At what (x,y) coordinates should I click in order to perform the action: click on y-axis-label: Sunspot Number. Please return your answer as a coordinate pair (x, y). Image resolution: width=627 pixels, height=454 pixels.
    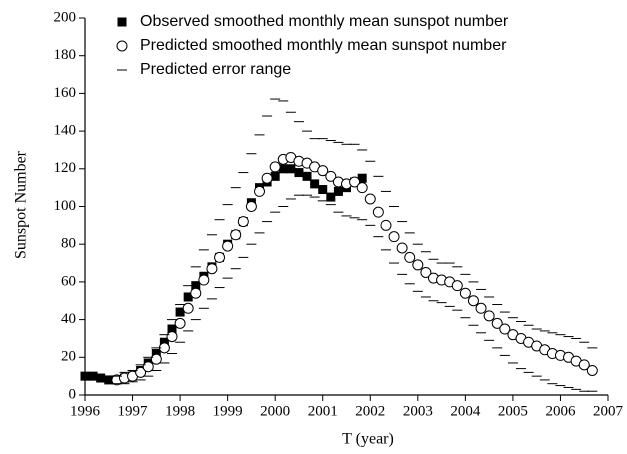
    Looking at the image, I should click on (21, 204).